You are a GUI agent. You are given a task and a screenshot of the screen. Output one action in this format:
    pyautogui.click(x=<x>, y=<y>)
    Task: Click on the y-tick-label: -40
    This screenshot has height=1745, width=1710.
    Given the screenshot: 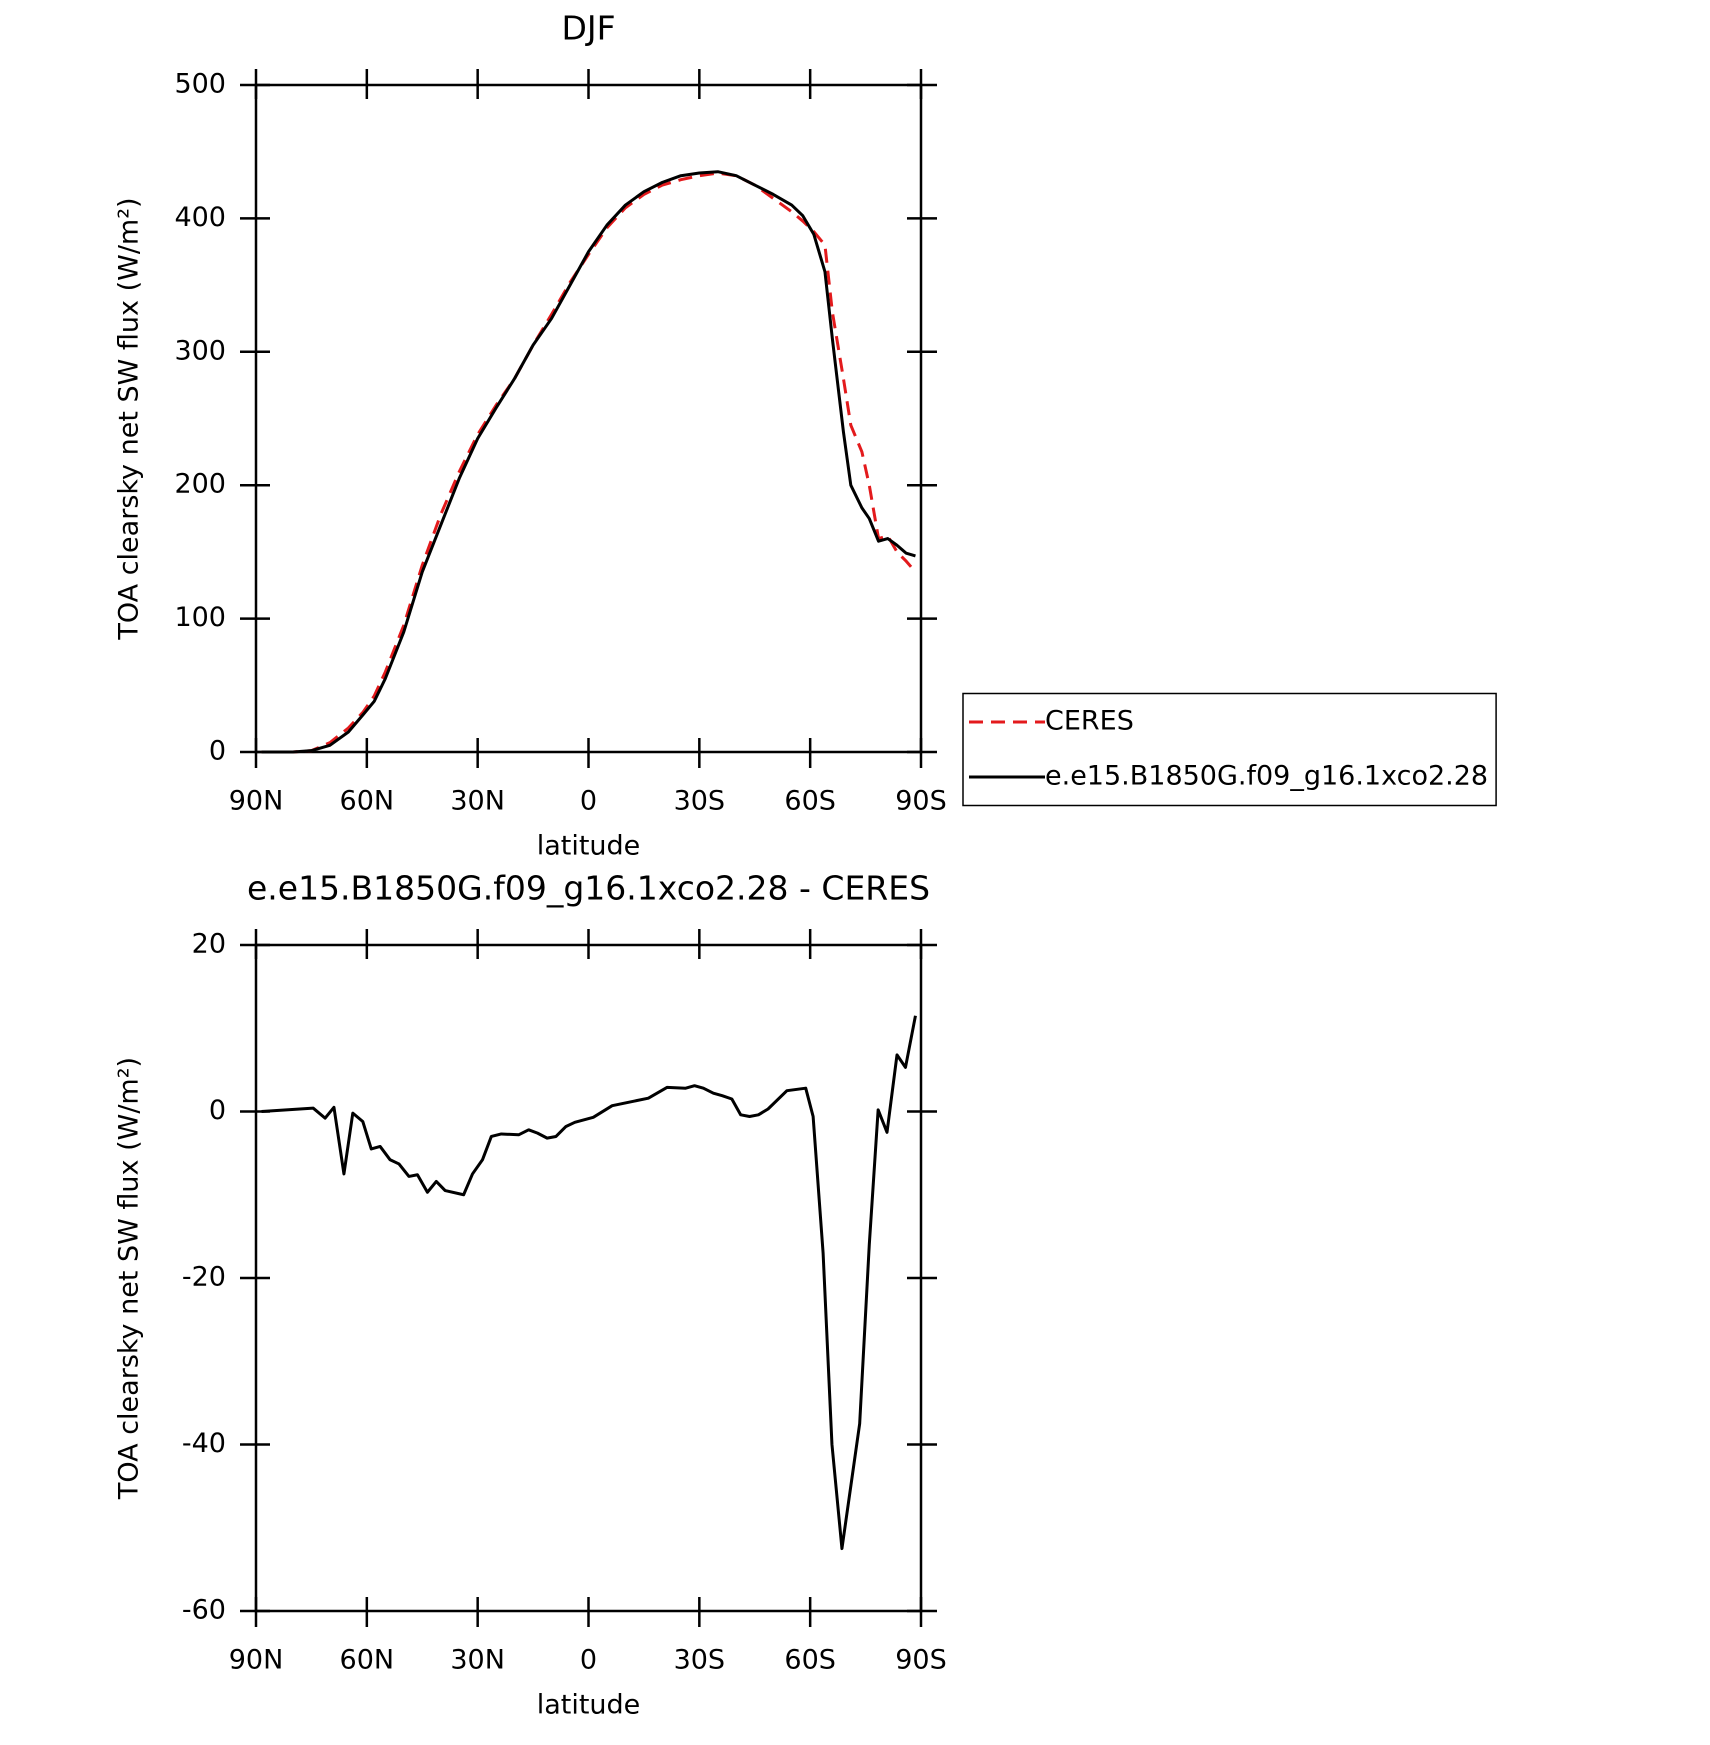 What is the action you would take?
    pyautogui.click(x=204, y=1443)
    